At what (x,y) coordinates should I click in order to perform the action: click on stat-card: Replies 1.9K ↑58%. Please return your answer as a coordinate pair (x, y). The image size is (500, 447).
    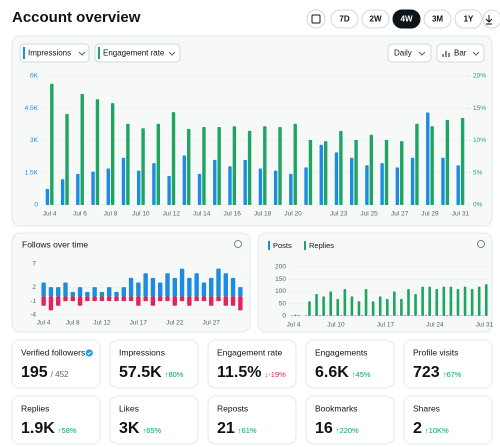
    Looking at the image, I should click on (56, 420).